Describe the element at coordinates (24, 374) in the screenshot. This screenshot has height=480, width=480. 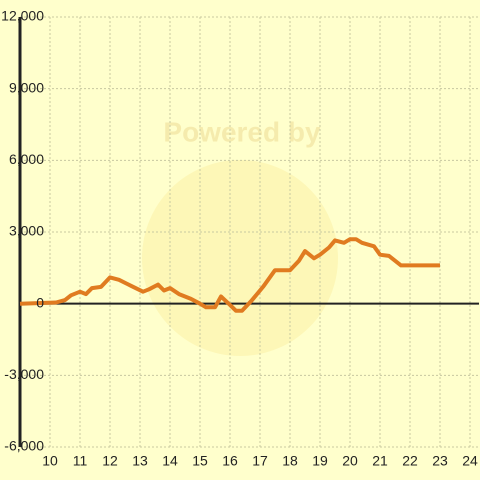
I see `y-tick-label: -3,000` at that location.